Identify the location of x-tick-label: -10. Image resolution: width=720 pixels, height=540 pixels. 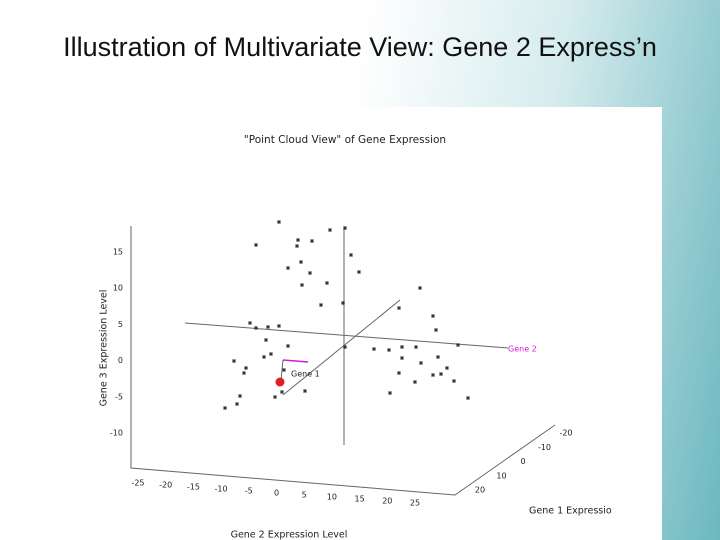
(221, 489).